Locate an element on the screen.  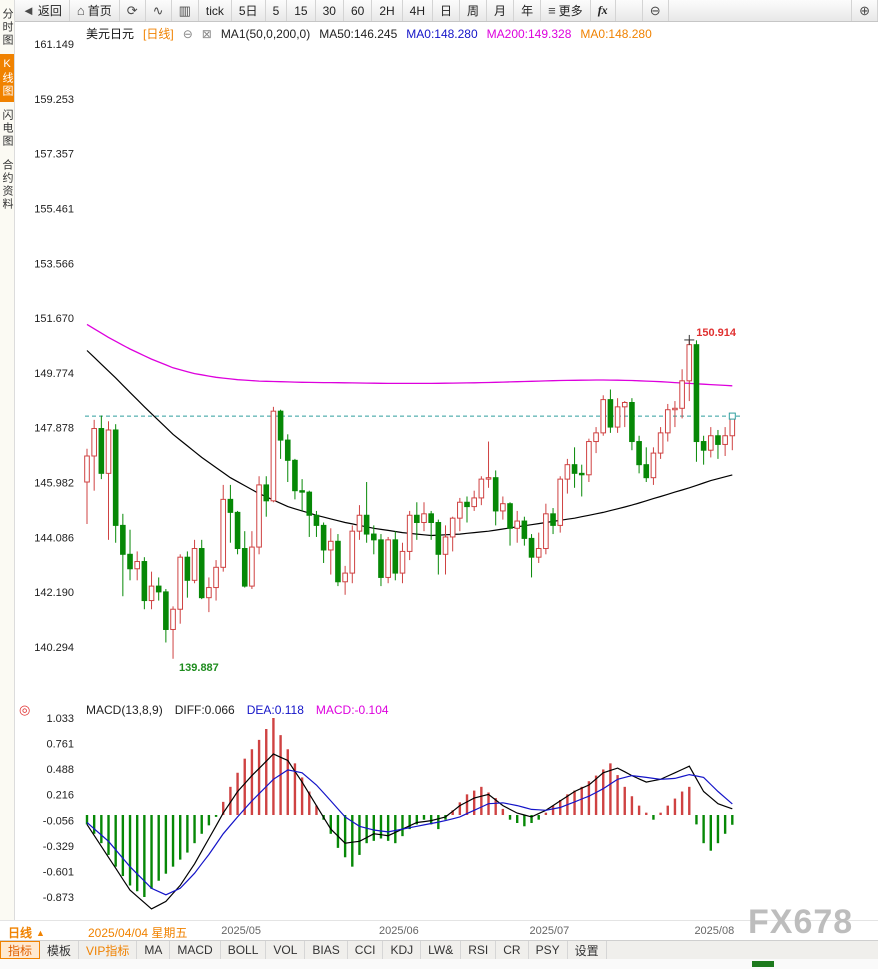
svg-text: 157.357 is located at coordinates (54, 155).